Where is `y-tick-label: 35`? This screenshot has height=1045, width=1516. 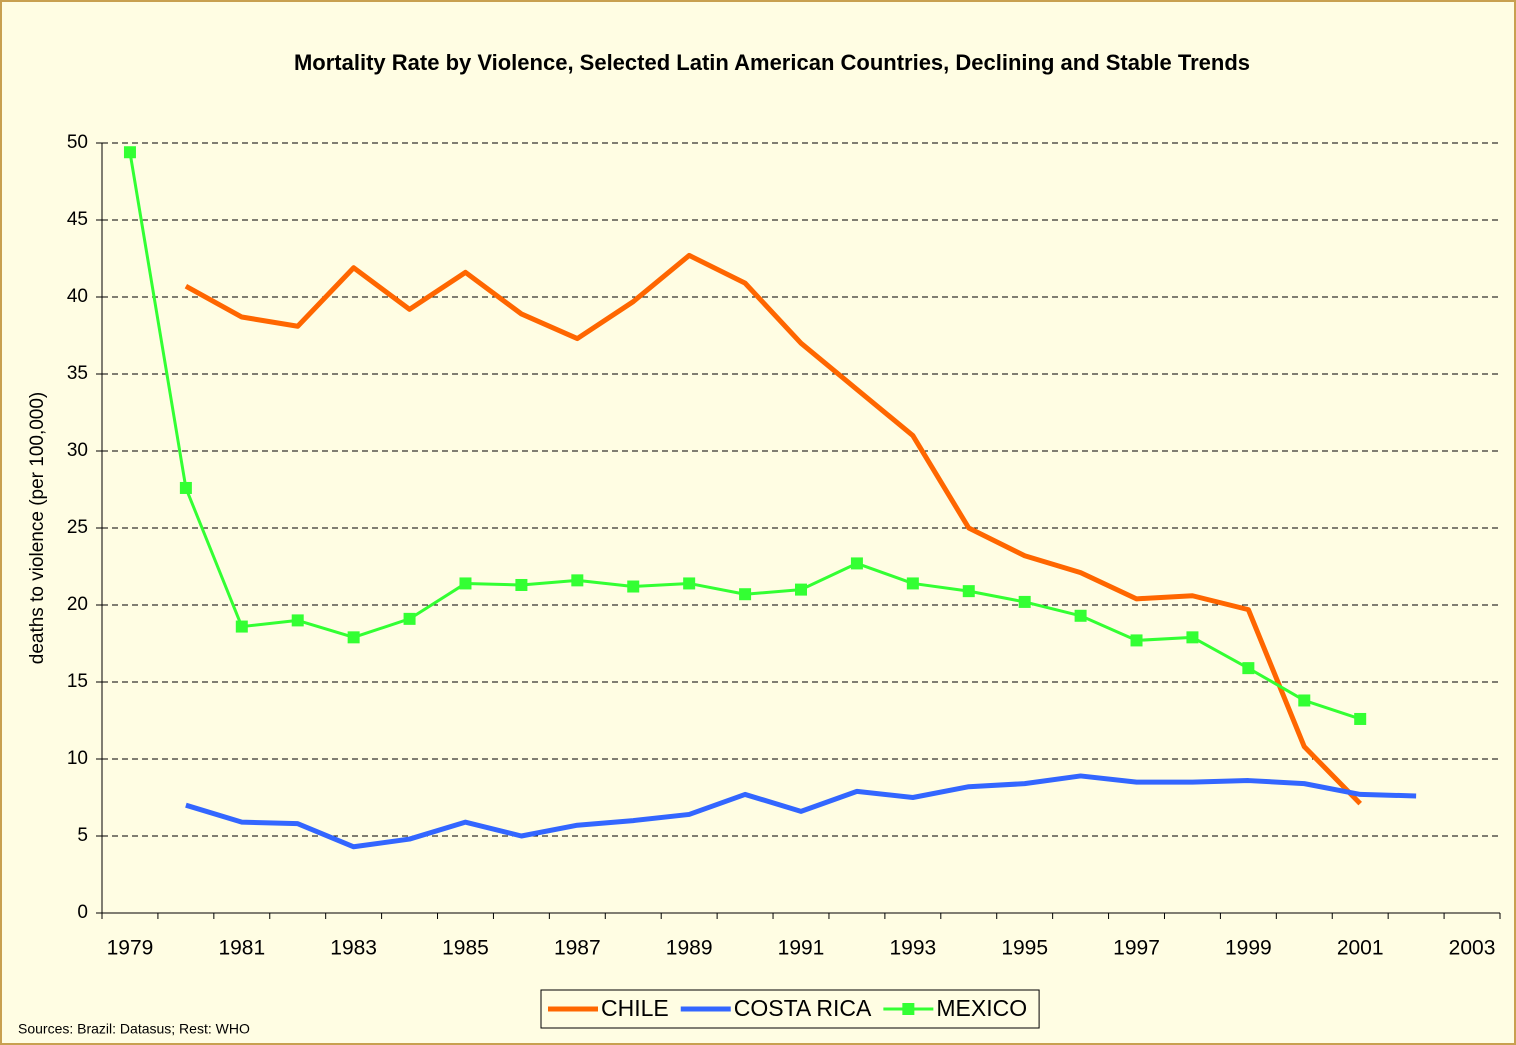
y-tick-label: 35 is located at coordinates (77, 373).